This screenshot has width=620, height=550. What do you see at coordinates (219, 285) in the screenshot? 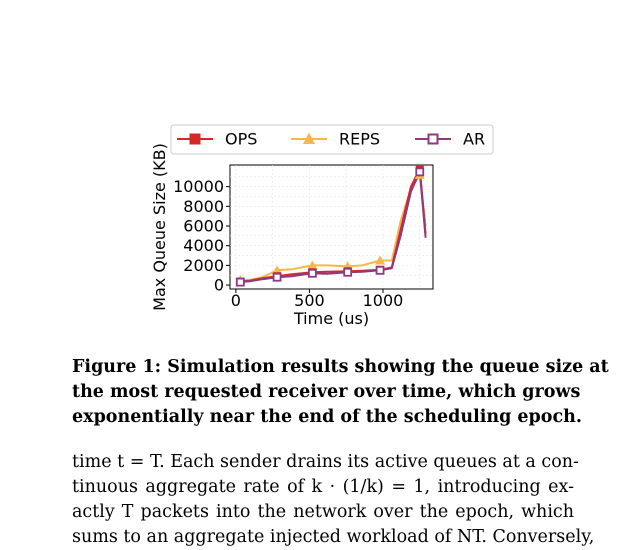
I see `y-tick-label: 0` at bounding box center [219, 285].